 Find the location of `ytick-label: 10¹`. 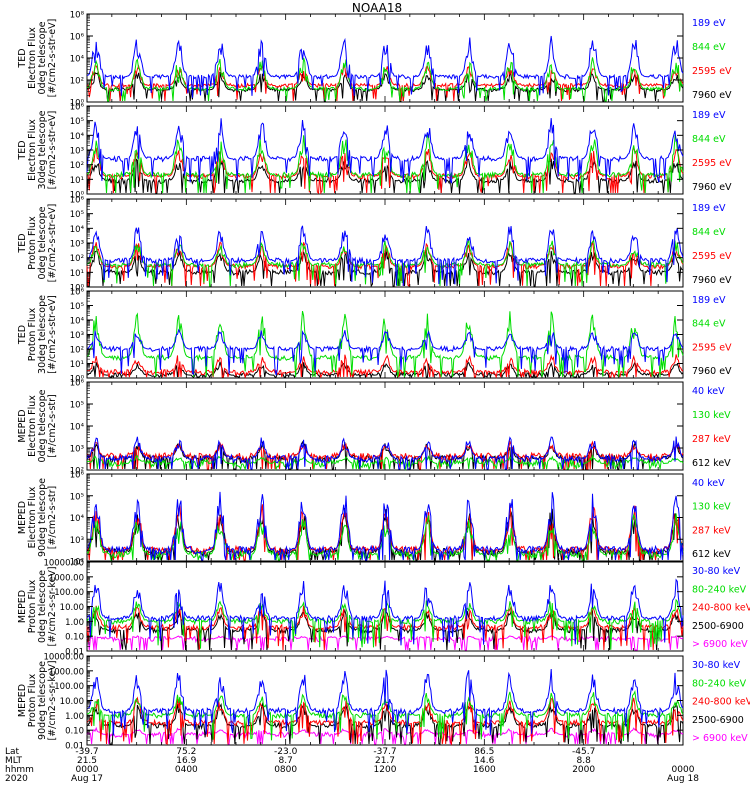

ytick-label: 10¹ is located at coordinates (77, 274).